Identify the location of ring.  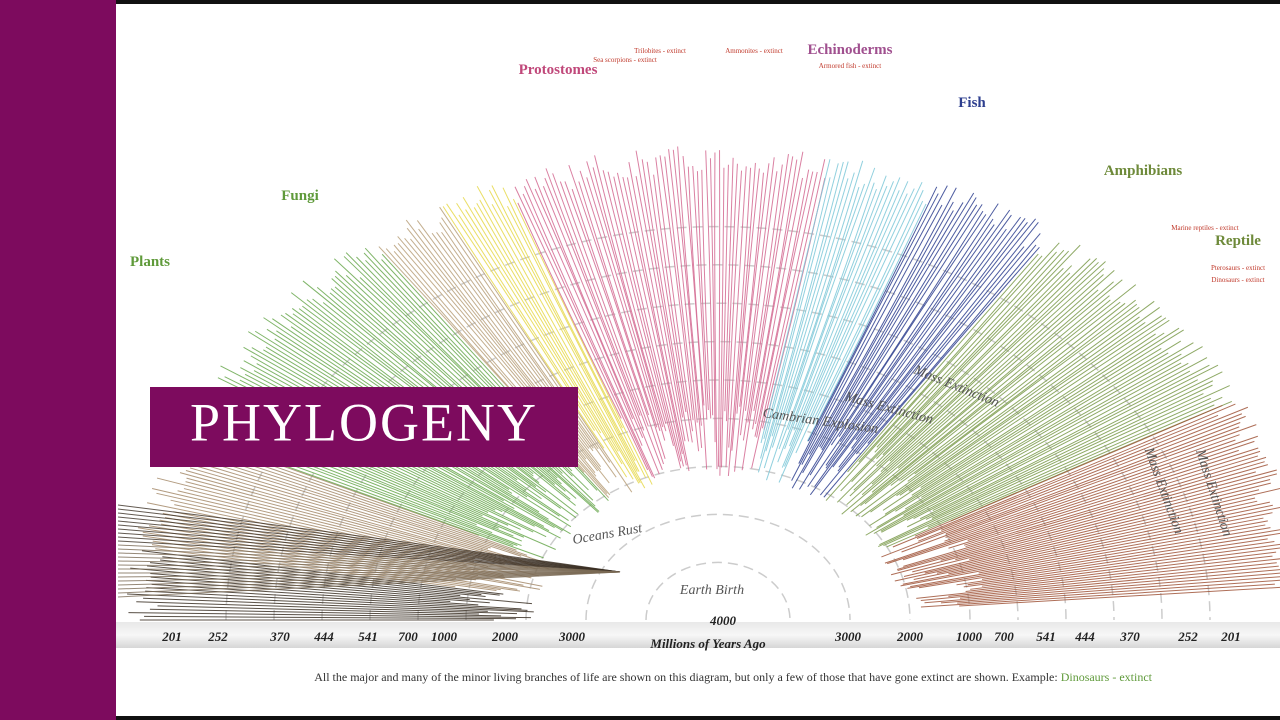
(718, 543).